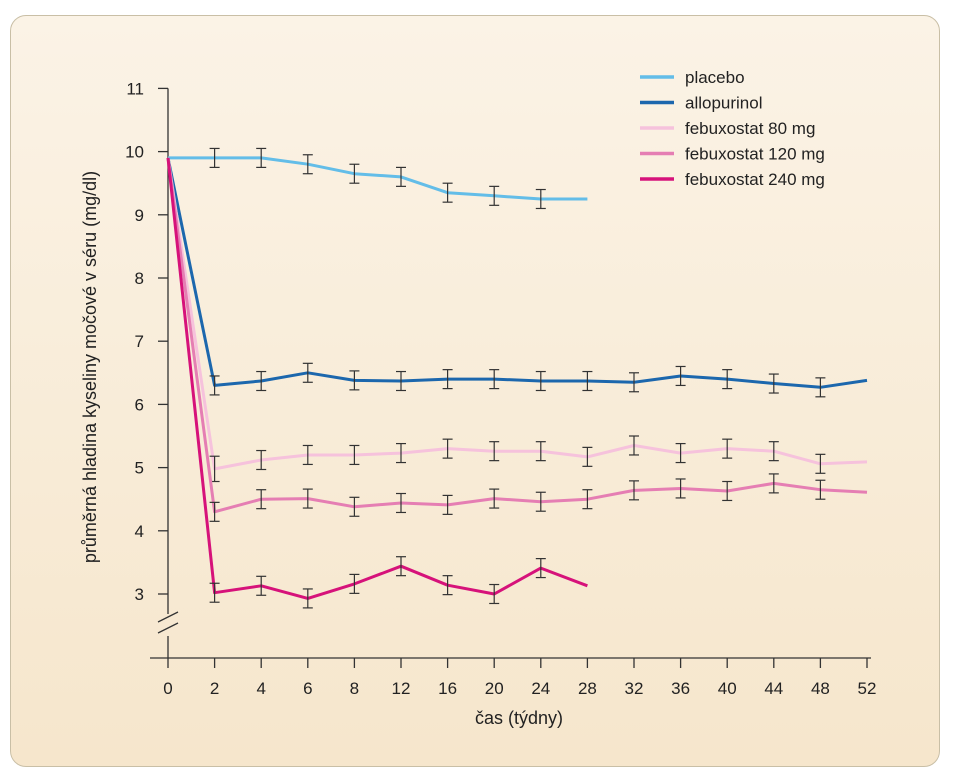 The image size is (954, 782). Describe the element at coordinates (139, 404) in the screenshot. I see `y-tick-label: 6` at that location.